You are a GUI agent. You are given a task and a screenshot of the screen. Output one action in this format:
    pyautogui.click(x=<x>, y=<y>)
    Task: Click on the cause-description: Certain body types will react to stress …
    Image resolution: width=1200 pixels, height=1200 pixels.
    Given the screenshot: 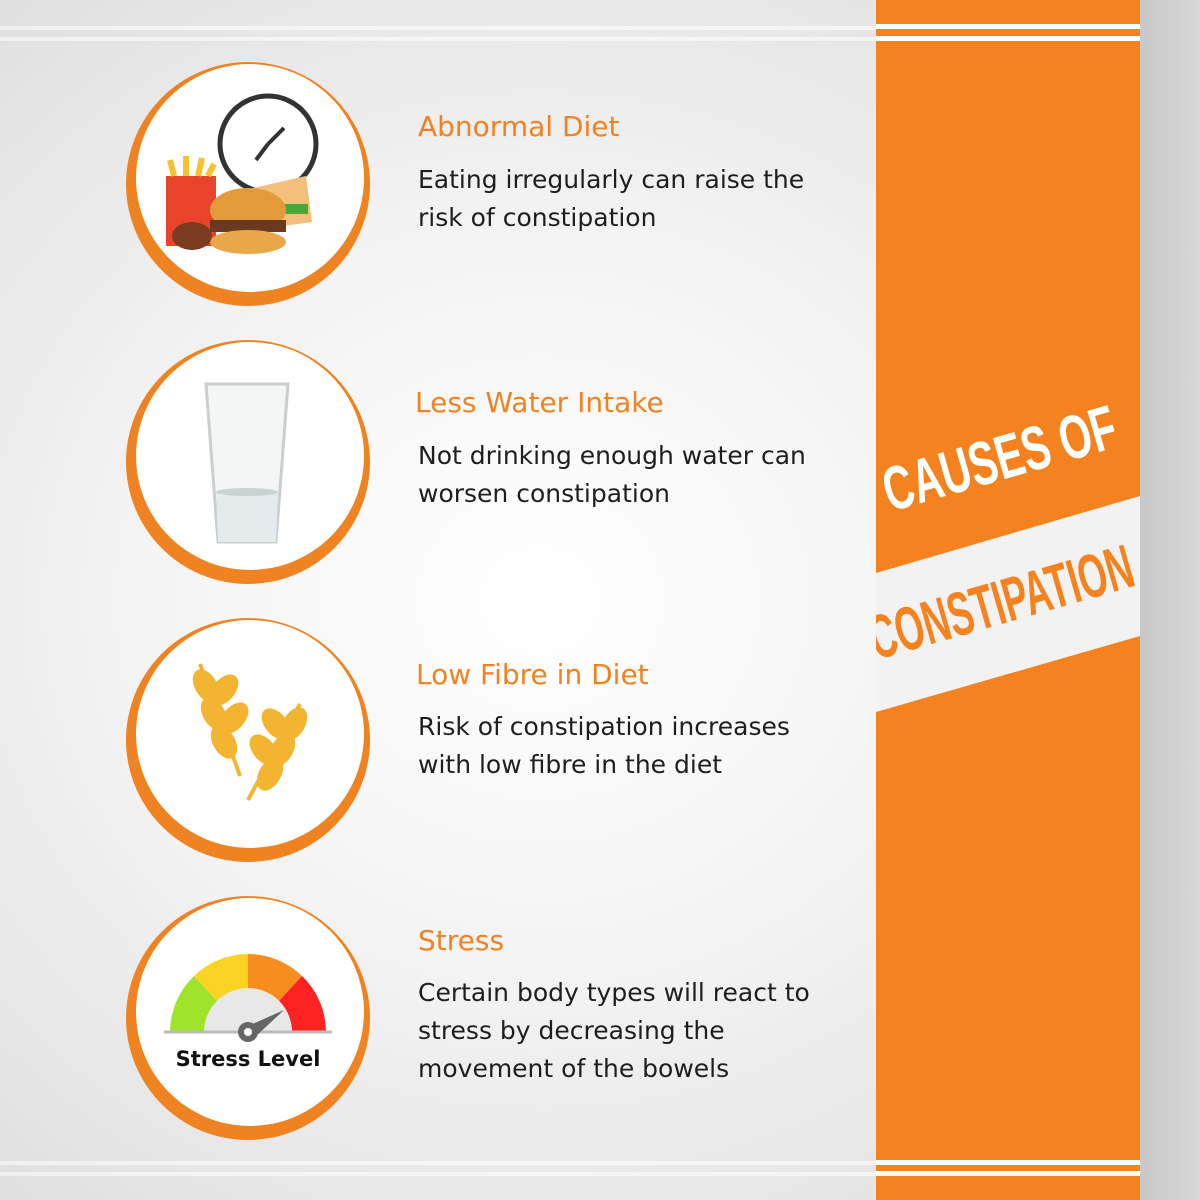 What is the action you would take?
    pyautogui.click(x=614, y=1030)
    